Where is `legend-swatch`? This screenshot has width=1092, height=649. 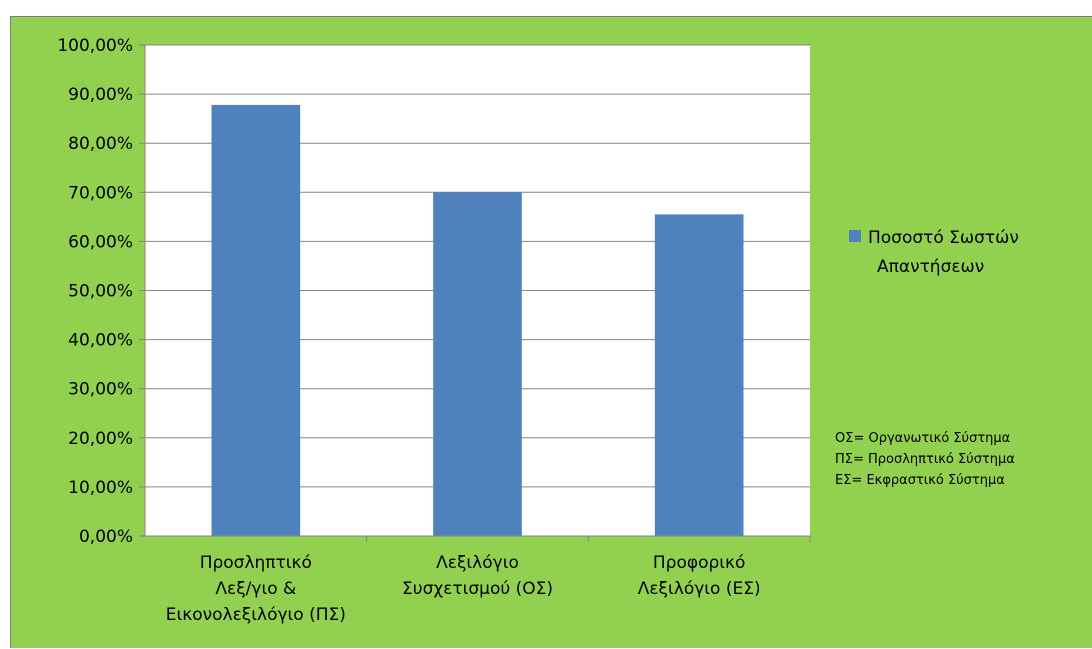
legend-swatch is located at coordinates (855, 236).